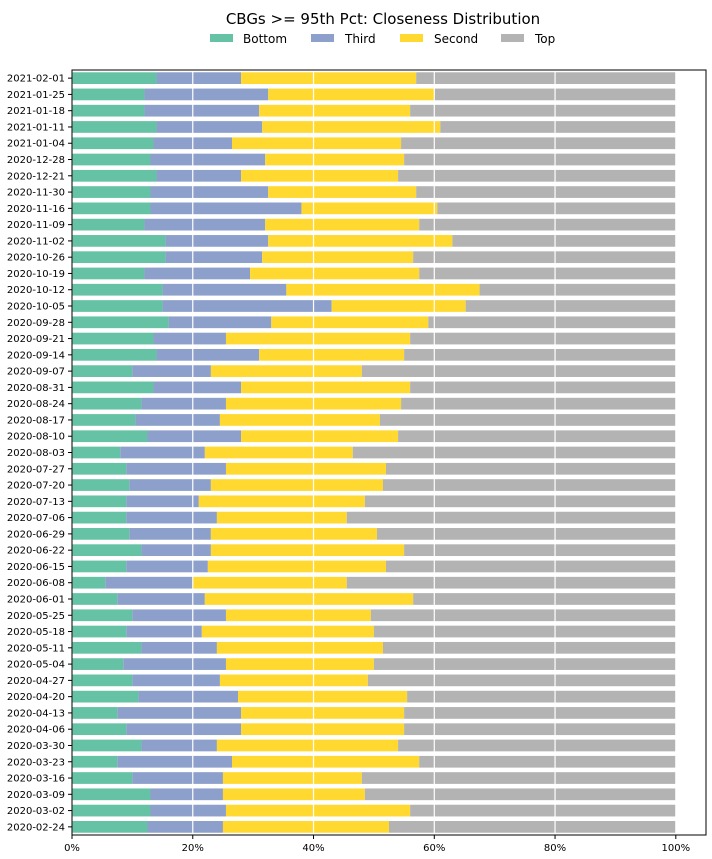  What do you see at coordinates (36, 176) in the screenshot?
I see `y-tick-label: 2020-12-21` at bounding box center [36, 176].